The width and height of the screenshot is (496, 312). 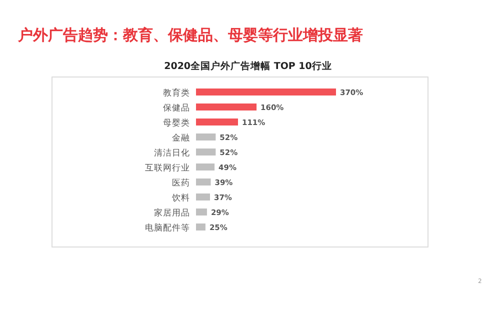 I want to click on y-tick-label: 清洁日化, so click(x=172, y=153).